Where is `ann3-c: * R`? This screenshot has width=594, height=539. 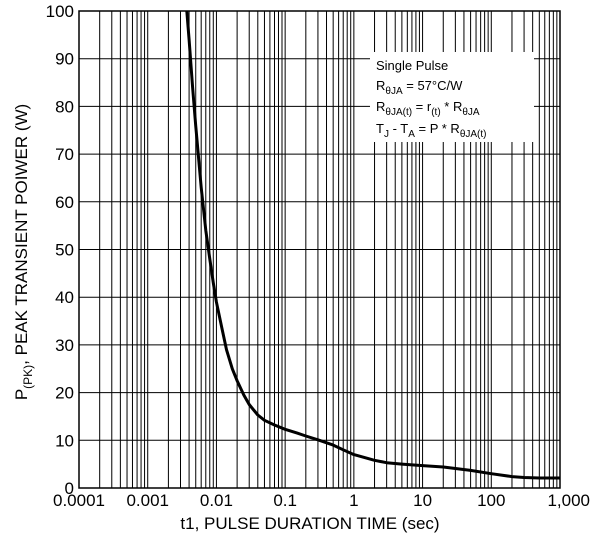
ann3-c: * R is located at coordinates (452, 106).